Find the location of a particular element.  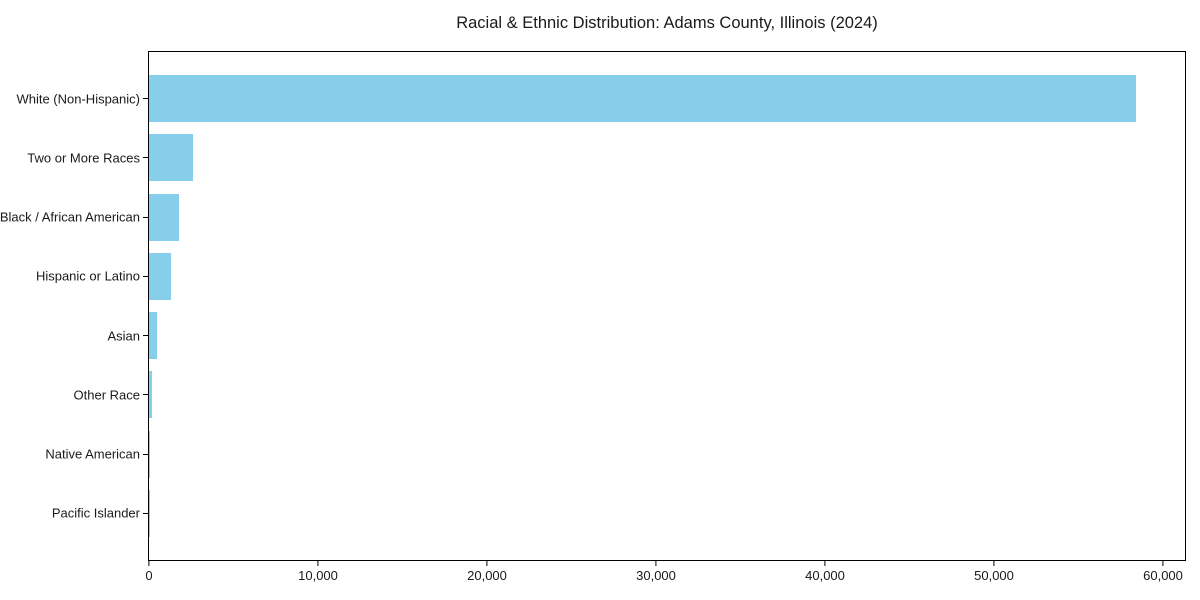

bar-row: Black / African American is located at coordinates (592, 217).